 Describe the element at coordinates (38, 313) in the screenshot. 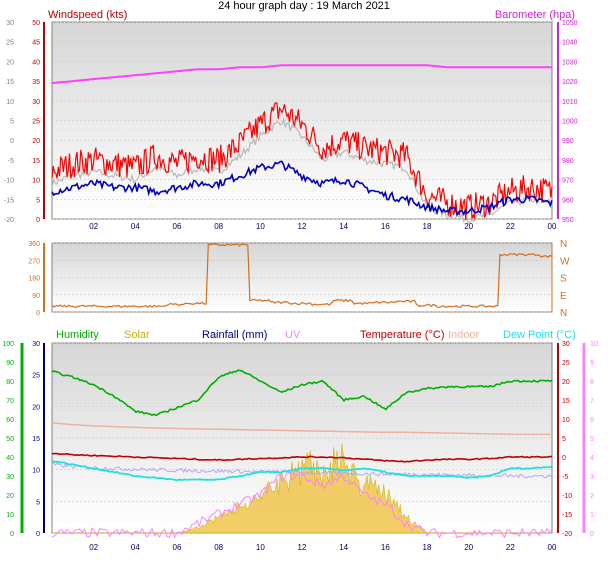

I see `direction-y-tick: 0` at that location.